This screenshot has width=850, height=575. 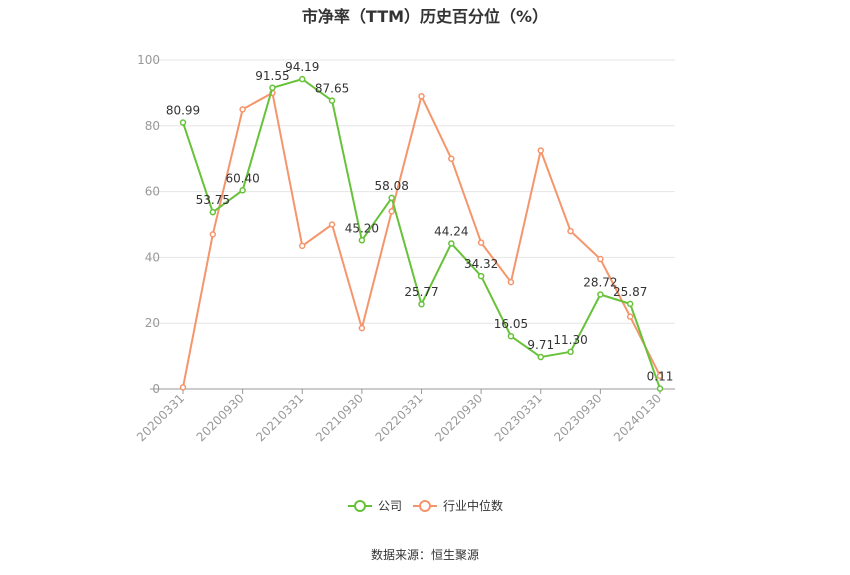 I want to click on data-label: 28.72, so click(x=600, y=283).